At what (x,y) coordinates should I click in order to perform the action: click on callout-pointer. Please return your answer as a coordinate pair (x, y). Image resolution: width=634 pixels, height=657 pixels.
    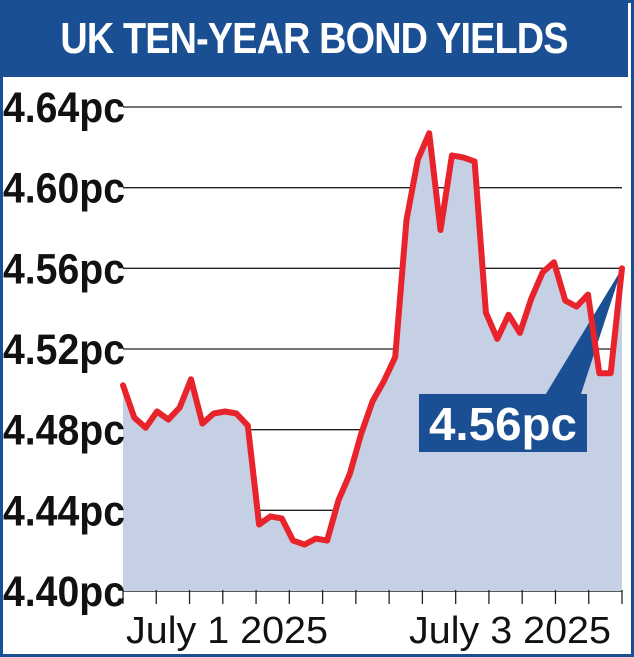
    Looking at the image, I should click on (583, 332).